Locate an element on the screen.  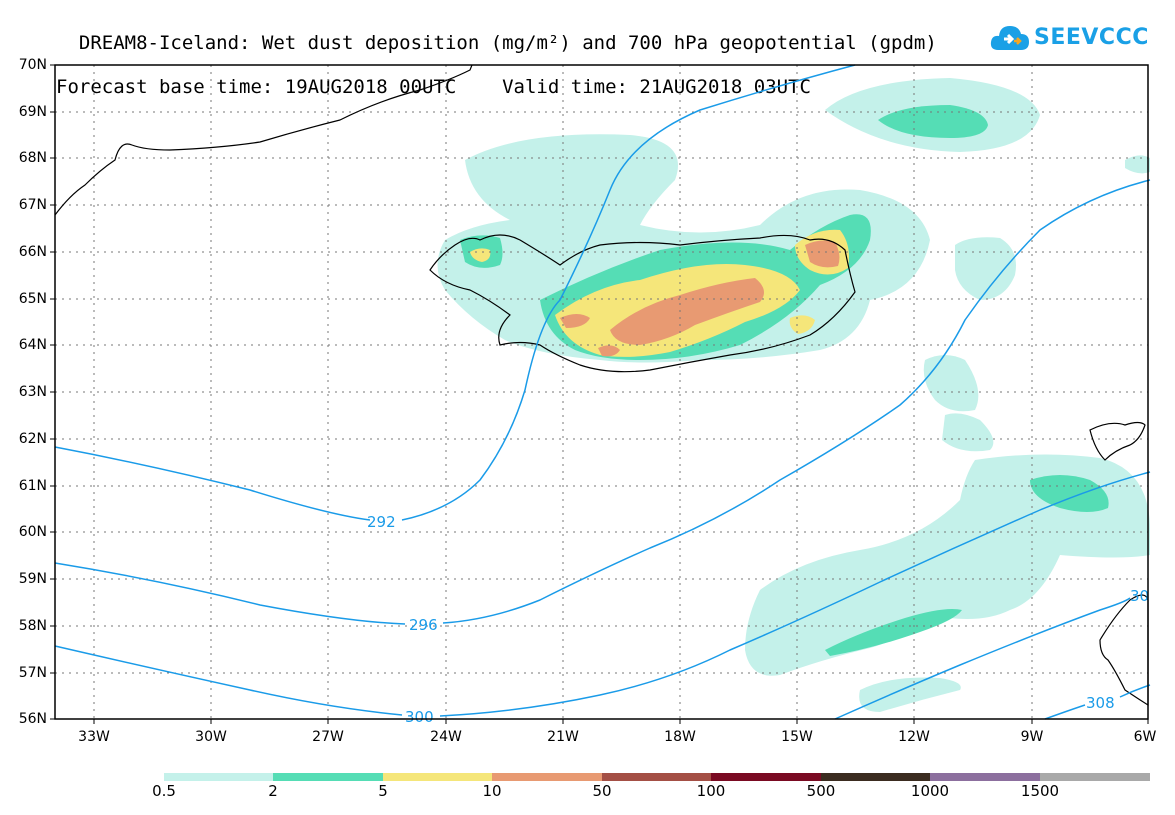
lon-label: 15W is located at coordinates (797, 737).